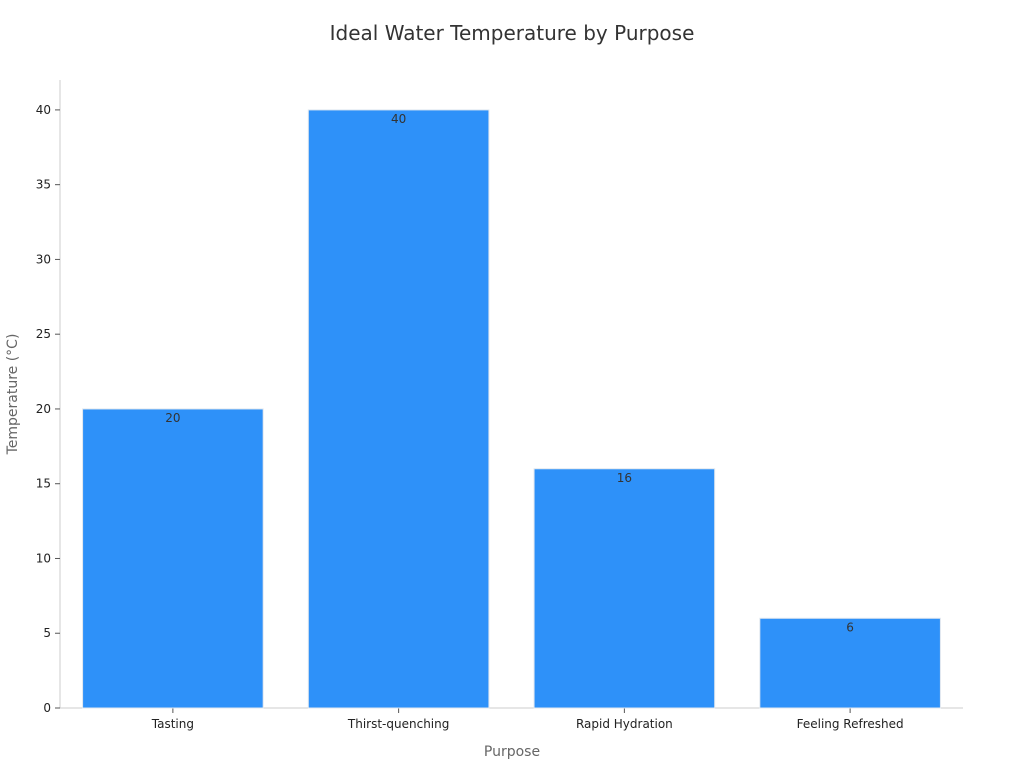 The image size is (1024, 768). What do you see at coordinates (43, 259) in the screenshot?
I see `y-tick-label: 30` at bounding box center [43, 259].